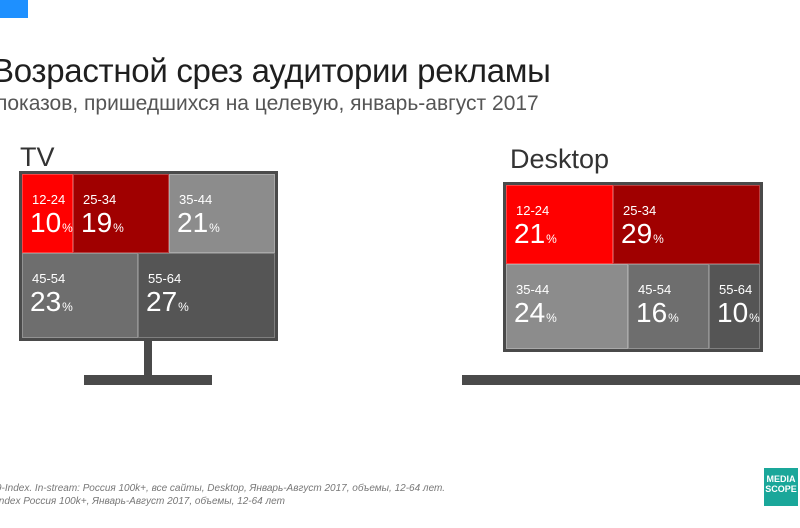 Image resolution: width=800 pixels, height=528 pixels. Describe the element at coordinates (148, 380) in the screenshot. I see `tv-stand-base` at that location.